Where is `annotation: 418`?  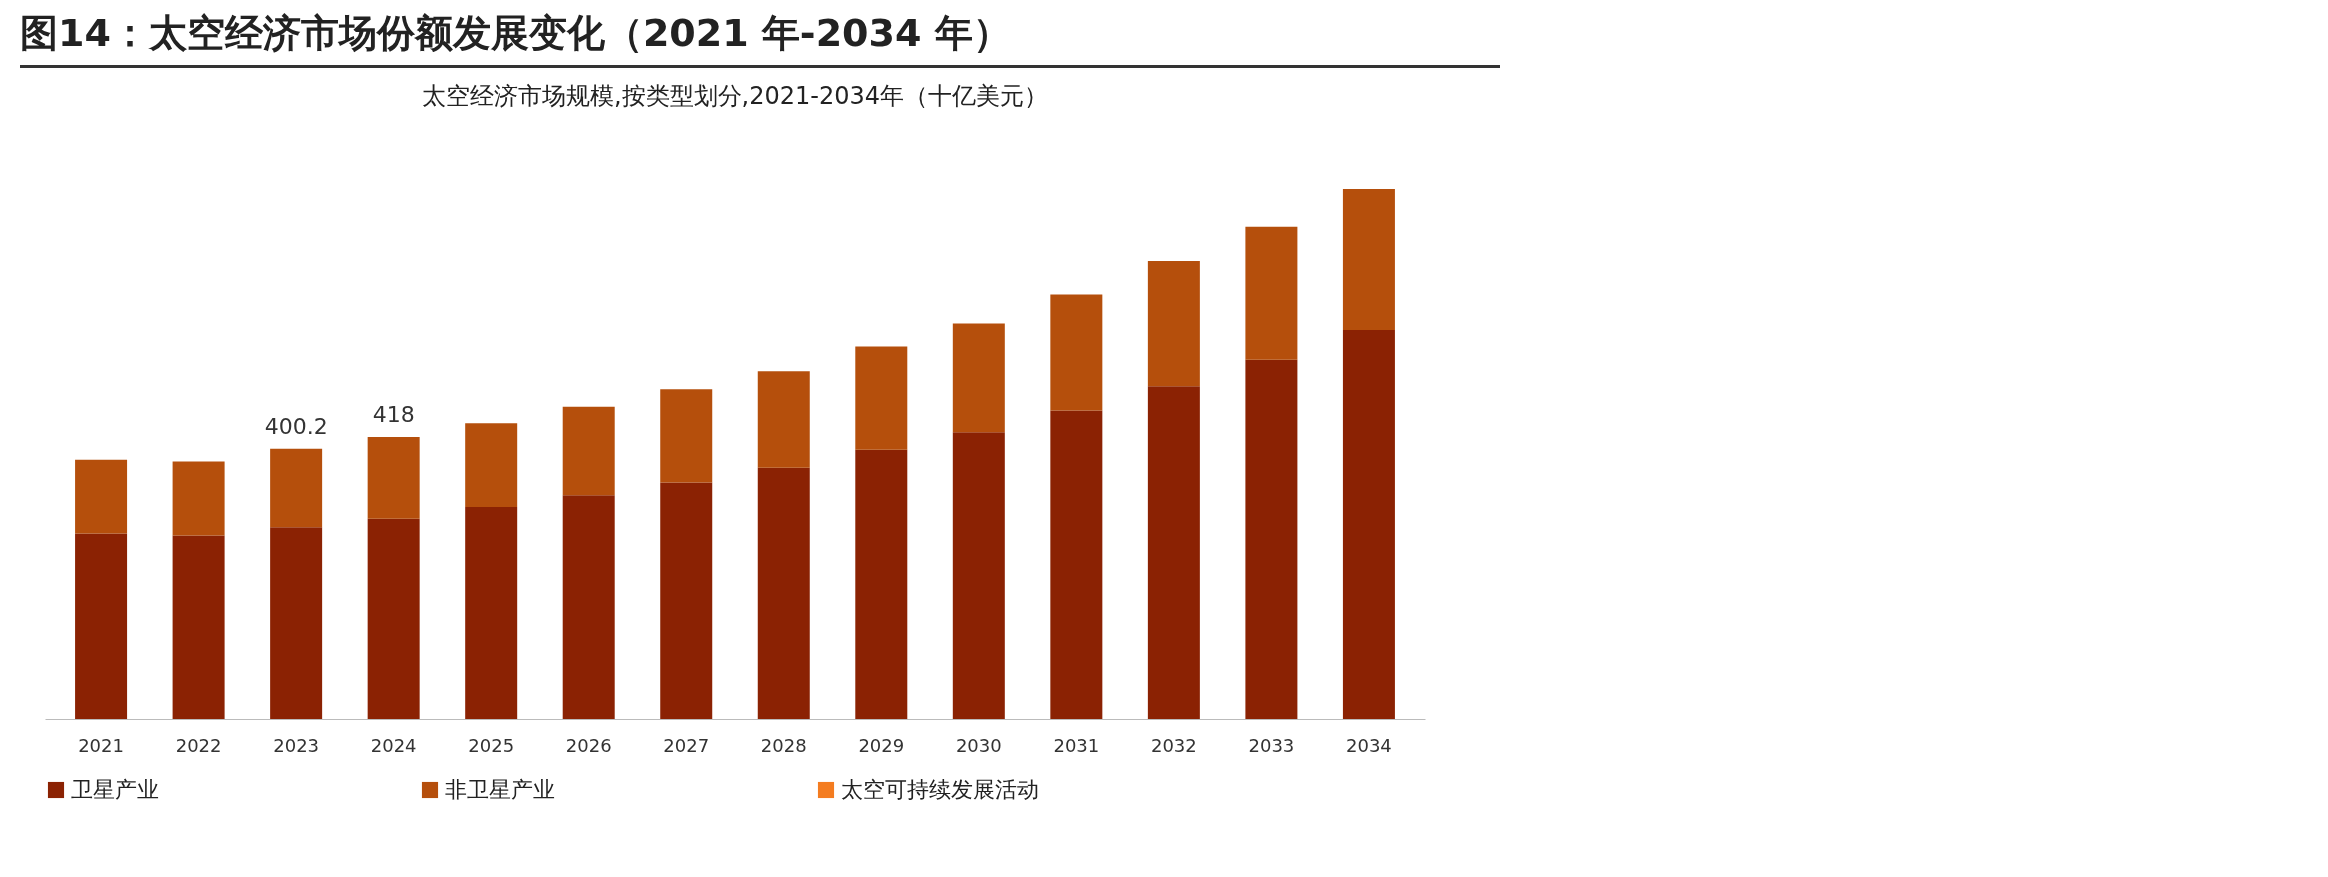
annotation: 418 is located at coordinates (393, 415).